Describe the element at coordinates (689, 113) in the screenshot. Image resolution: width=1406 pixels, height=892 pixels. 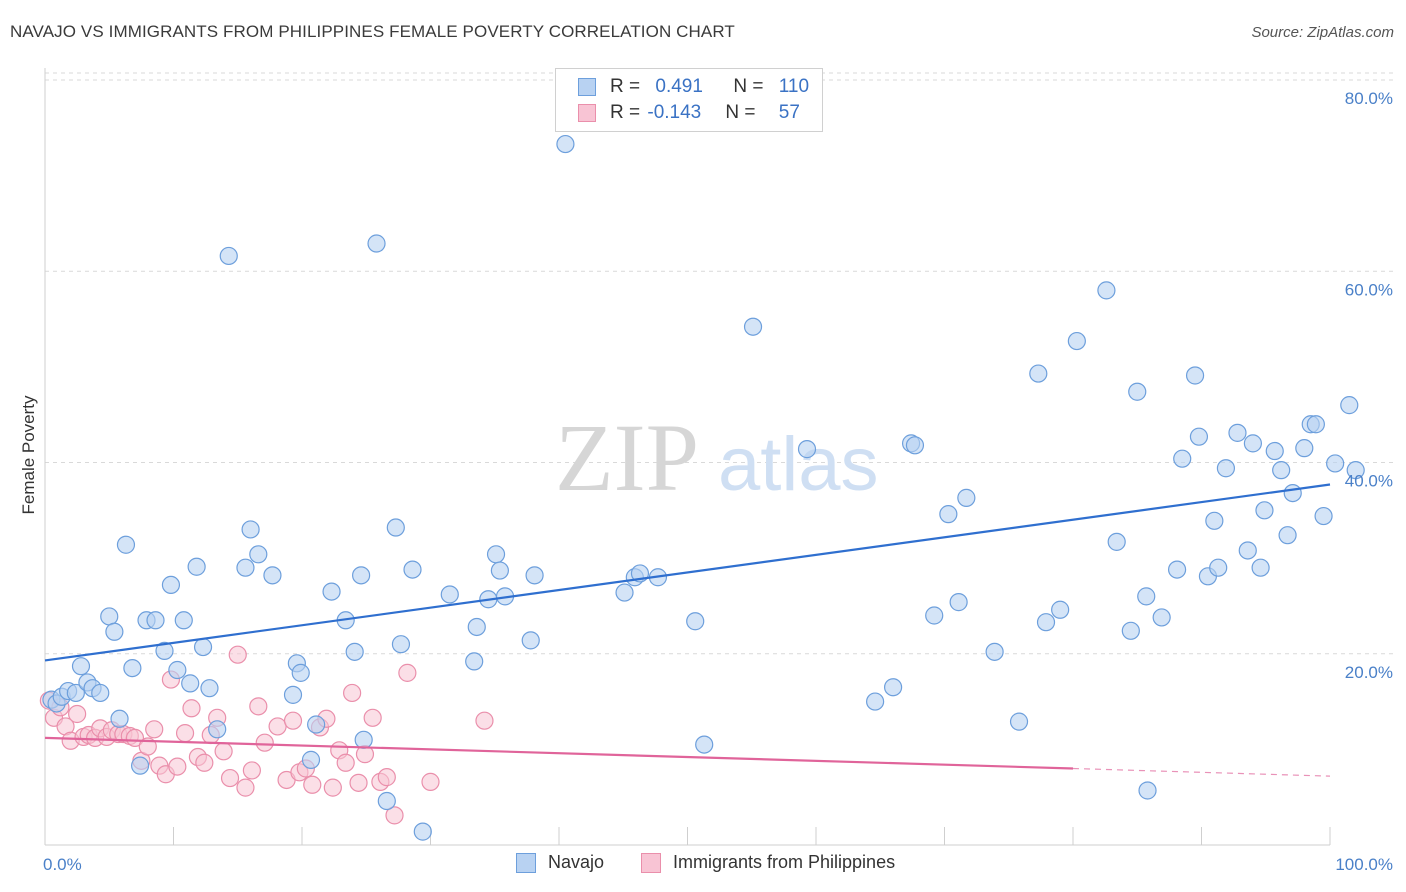
I see `stats-row-philippines: R = -0.143 N = 57` at that location.